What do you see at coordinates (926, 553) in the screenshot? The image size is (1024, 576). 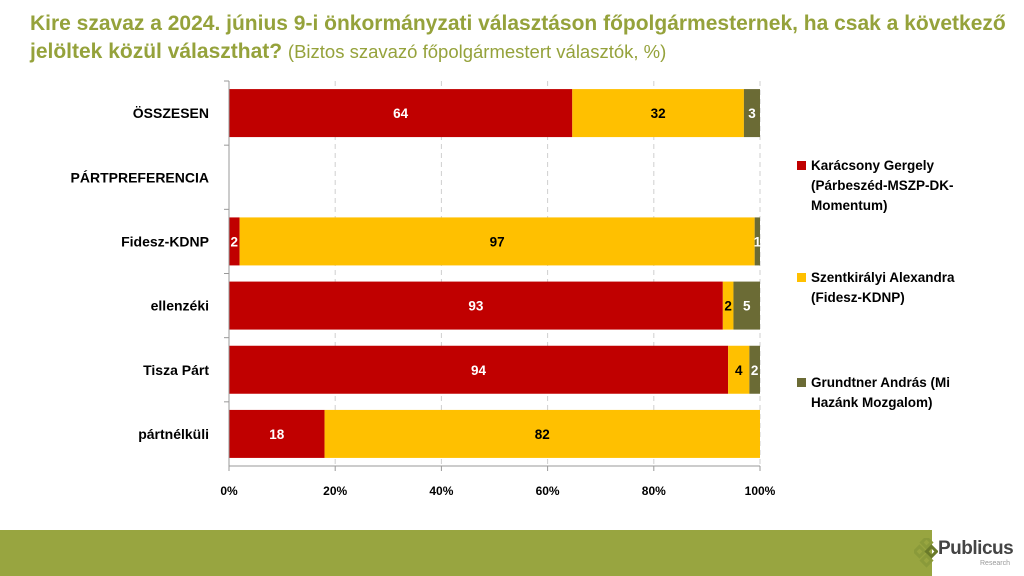 I see `logo-diamonds-icon` at bounding box center [926, 553].